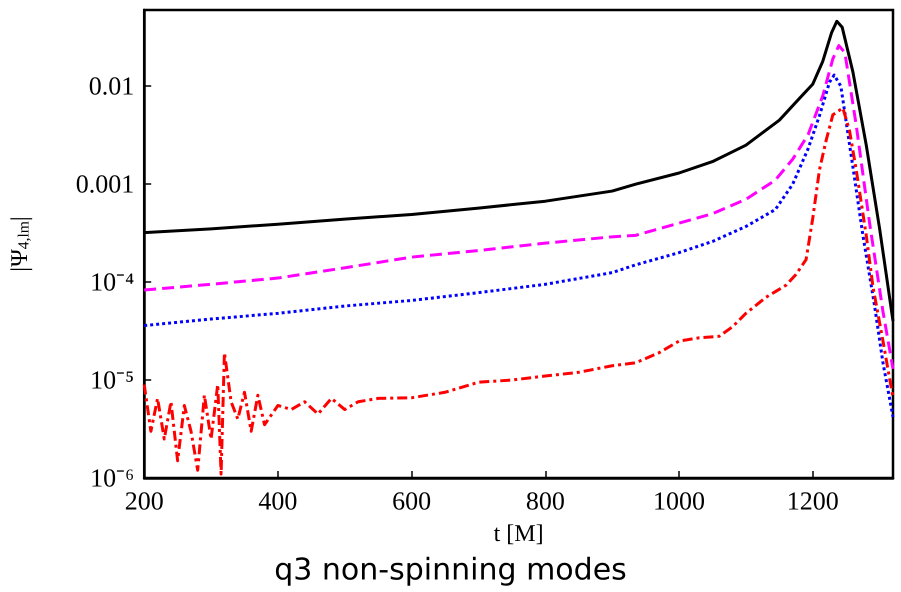  What do you see at coordinates (112, 380) in the screenshot?
I see `y-tick-label: 10⁻⁵` at bounding box center [112, 380].